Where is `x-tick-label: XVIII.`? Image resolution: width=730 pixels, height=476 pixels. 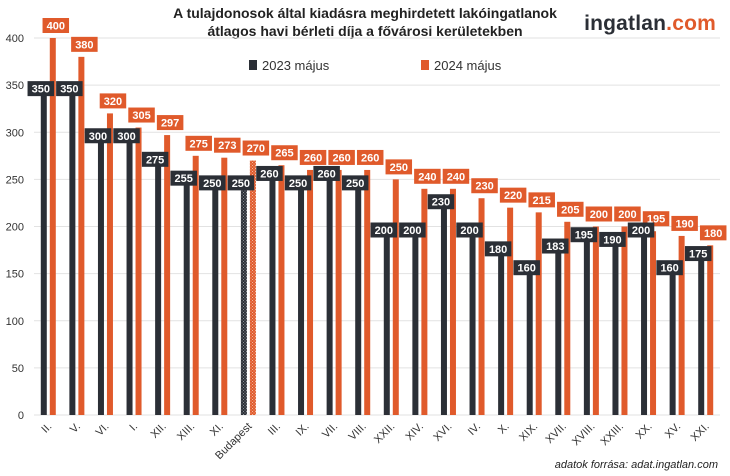
x-tick-label: XVIII. is located at coordinates (584, 435).